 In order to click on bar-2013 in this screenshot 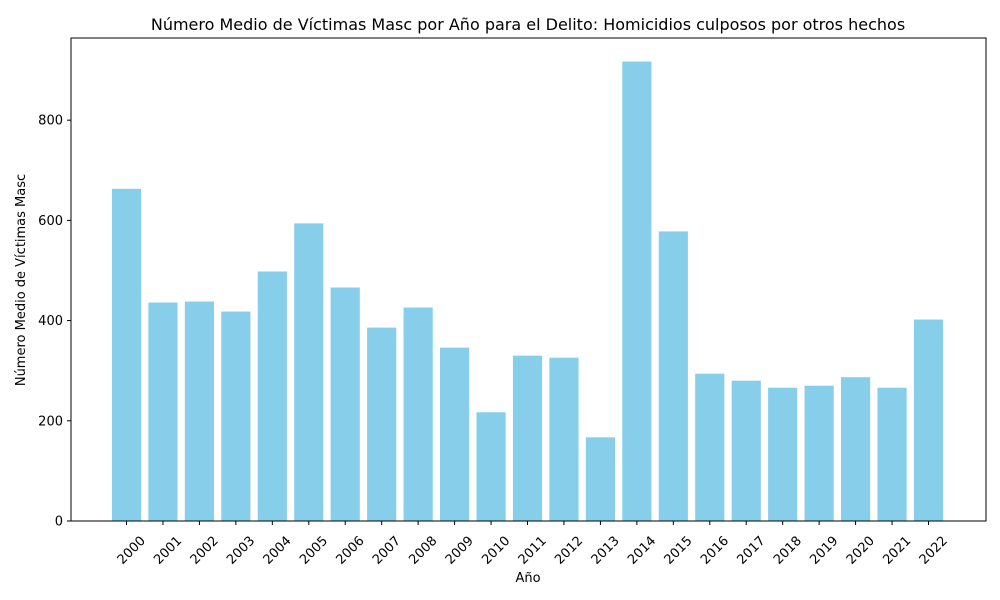, I will do `click(600, 479)`.